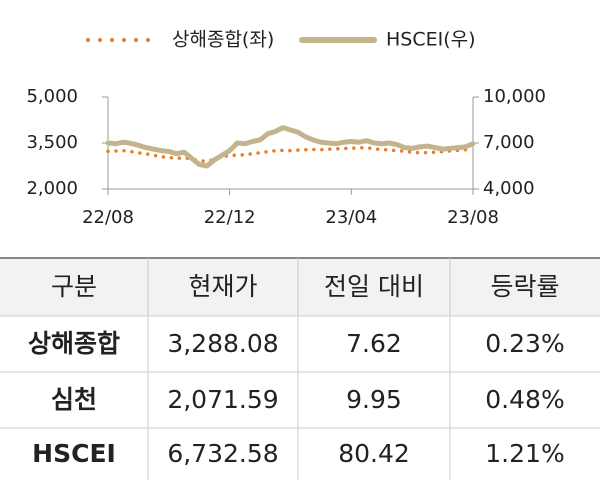  What do you see at coordinates (509, 188) in the screenshot?
I see `y2-tick-label: 4,000` at bounding box center [509, 188].